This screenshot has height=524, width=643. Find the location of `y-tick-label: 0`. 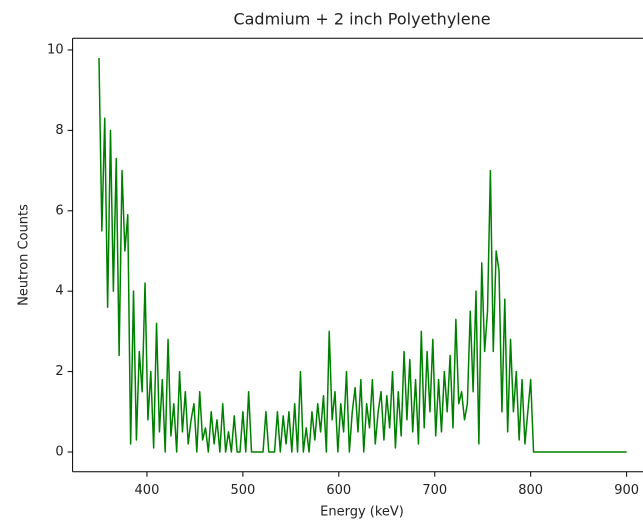

y-tick-label: 0 is located at coordinates (59, 452).